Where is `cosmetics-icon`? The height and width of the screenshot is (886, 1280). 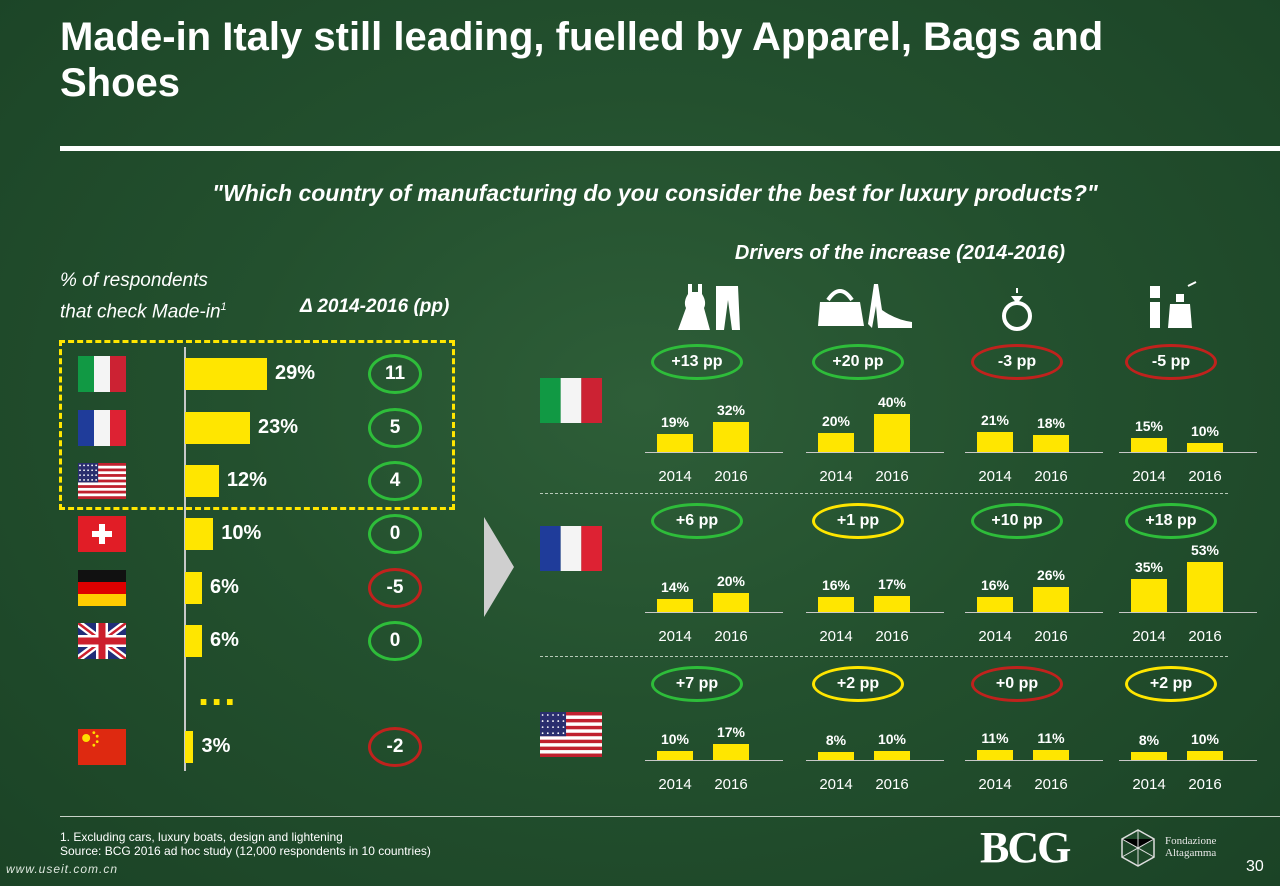 cosmetics-icon is located at coordinates (1173, 304).